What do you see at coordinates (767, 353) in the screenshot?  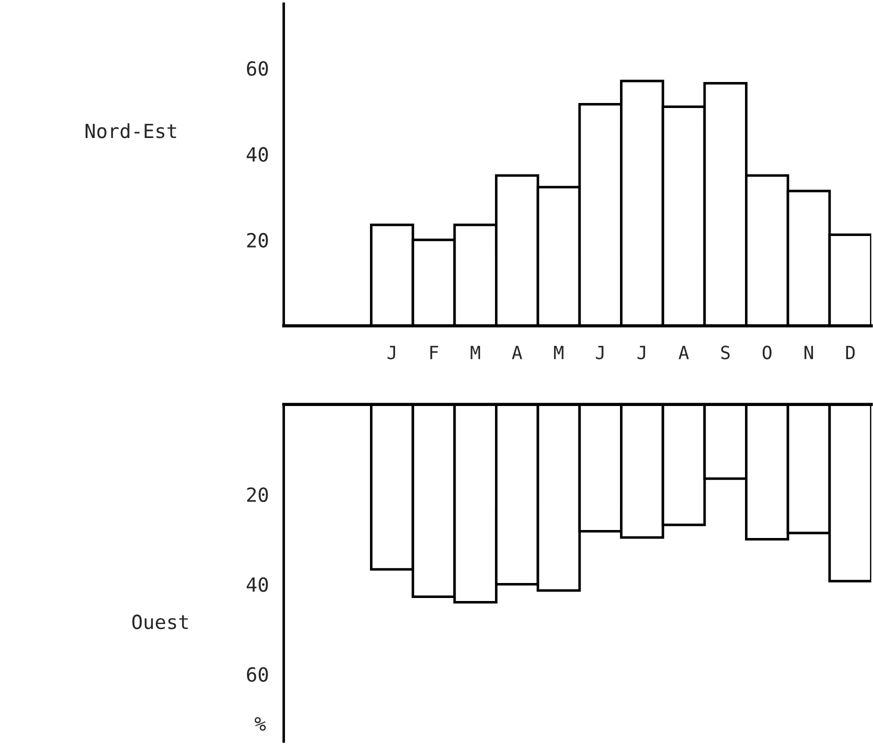 I see `x-tick-label: O` at bounding box center [767, 353].